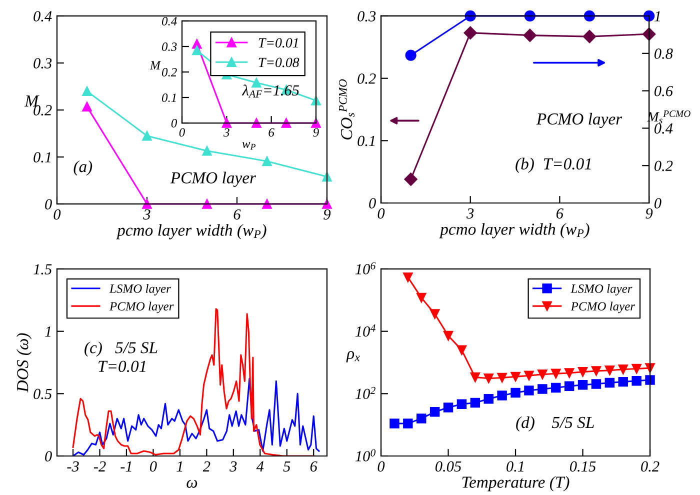 Image resolution: width=700 pixels, height=495 pixels. I want to click on x-tick-label: 2, so click(206, 466).